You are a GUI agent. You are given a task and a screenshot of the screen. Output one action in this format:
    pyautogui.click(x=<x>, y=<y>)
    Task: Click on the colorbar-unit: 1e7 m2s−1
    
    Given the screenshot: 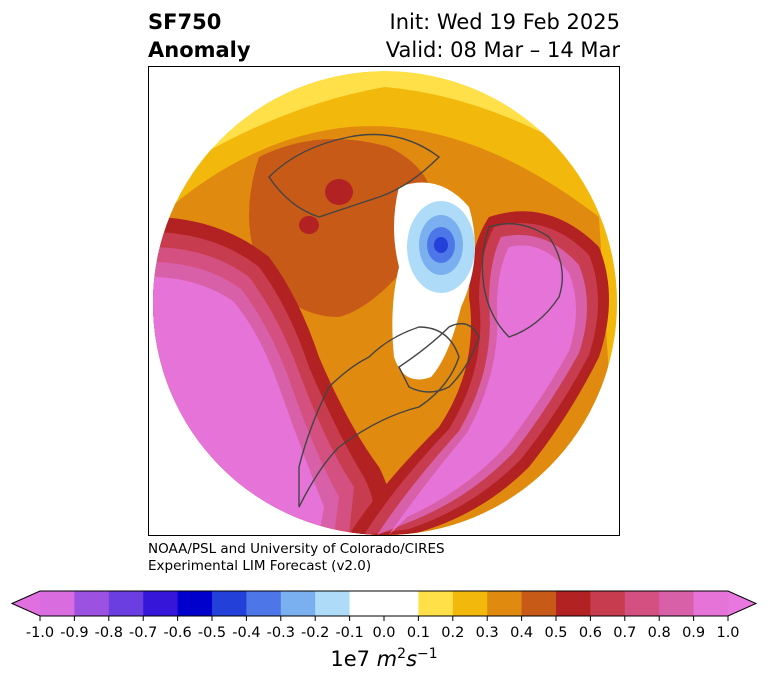 What is the action you would take?
    pyautogui.click(x=384, y=658)
    